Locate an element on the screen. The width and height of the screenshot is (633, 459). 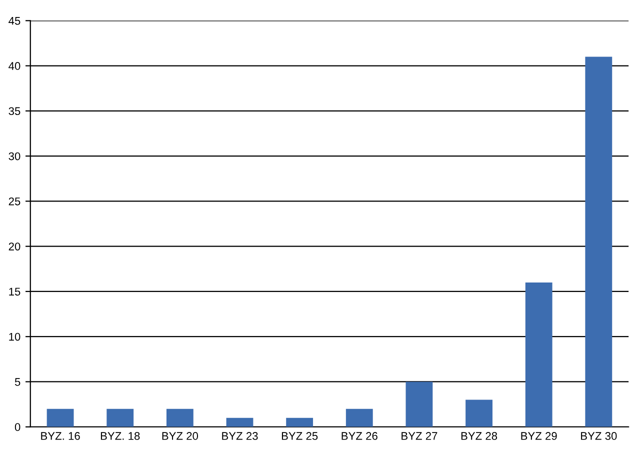
x-tick-label: BYZ 20 is located at coordinates (180, 436).